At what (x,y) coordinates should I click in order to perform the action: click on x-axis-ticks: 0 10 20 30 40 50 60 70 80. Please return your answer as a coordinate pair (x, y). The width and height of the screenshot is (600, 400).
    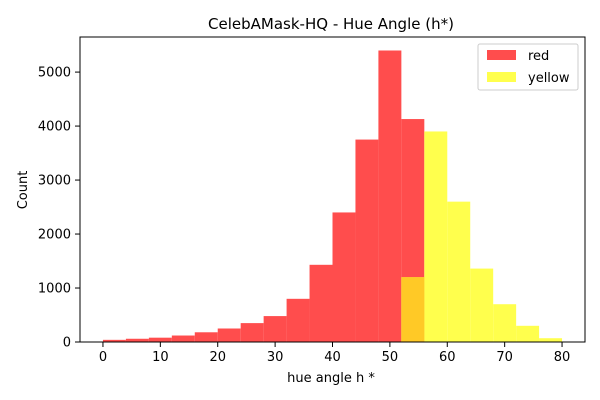
    Looking at the image, I should click on (335, 353).